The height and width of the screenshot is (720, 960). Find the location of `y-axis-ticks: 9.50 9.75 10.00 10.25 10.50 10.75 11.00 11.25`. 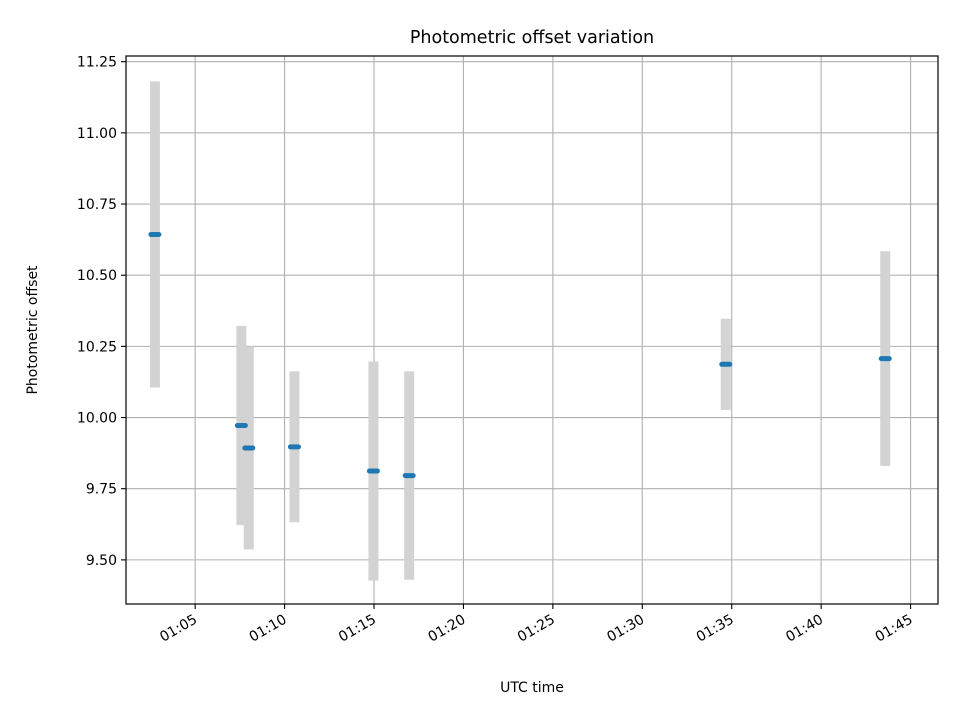

y-axis-ticks: 9.50 9.75 10.00 10.25 10.50 10.75 11.00 11.25 is located at coordinates (101, 312).